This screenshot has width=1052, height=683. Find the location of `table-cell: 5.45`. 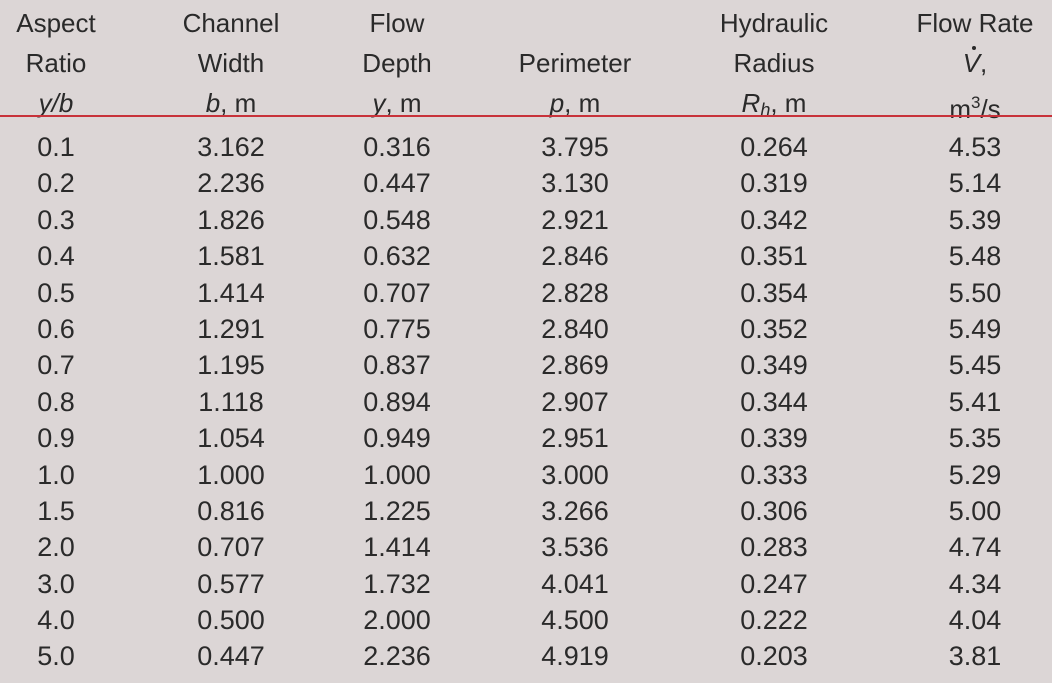

table-cell: 5.45 is located at coordinates (975, 365).